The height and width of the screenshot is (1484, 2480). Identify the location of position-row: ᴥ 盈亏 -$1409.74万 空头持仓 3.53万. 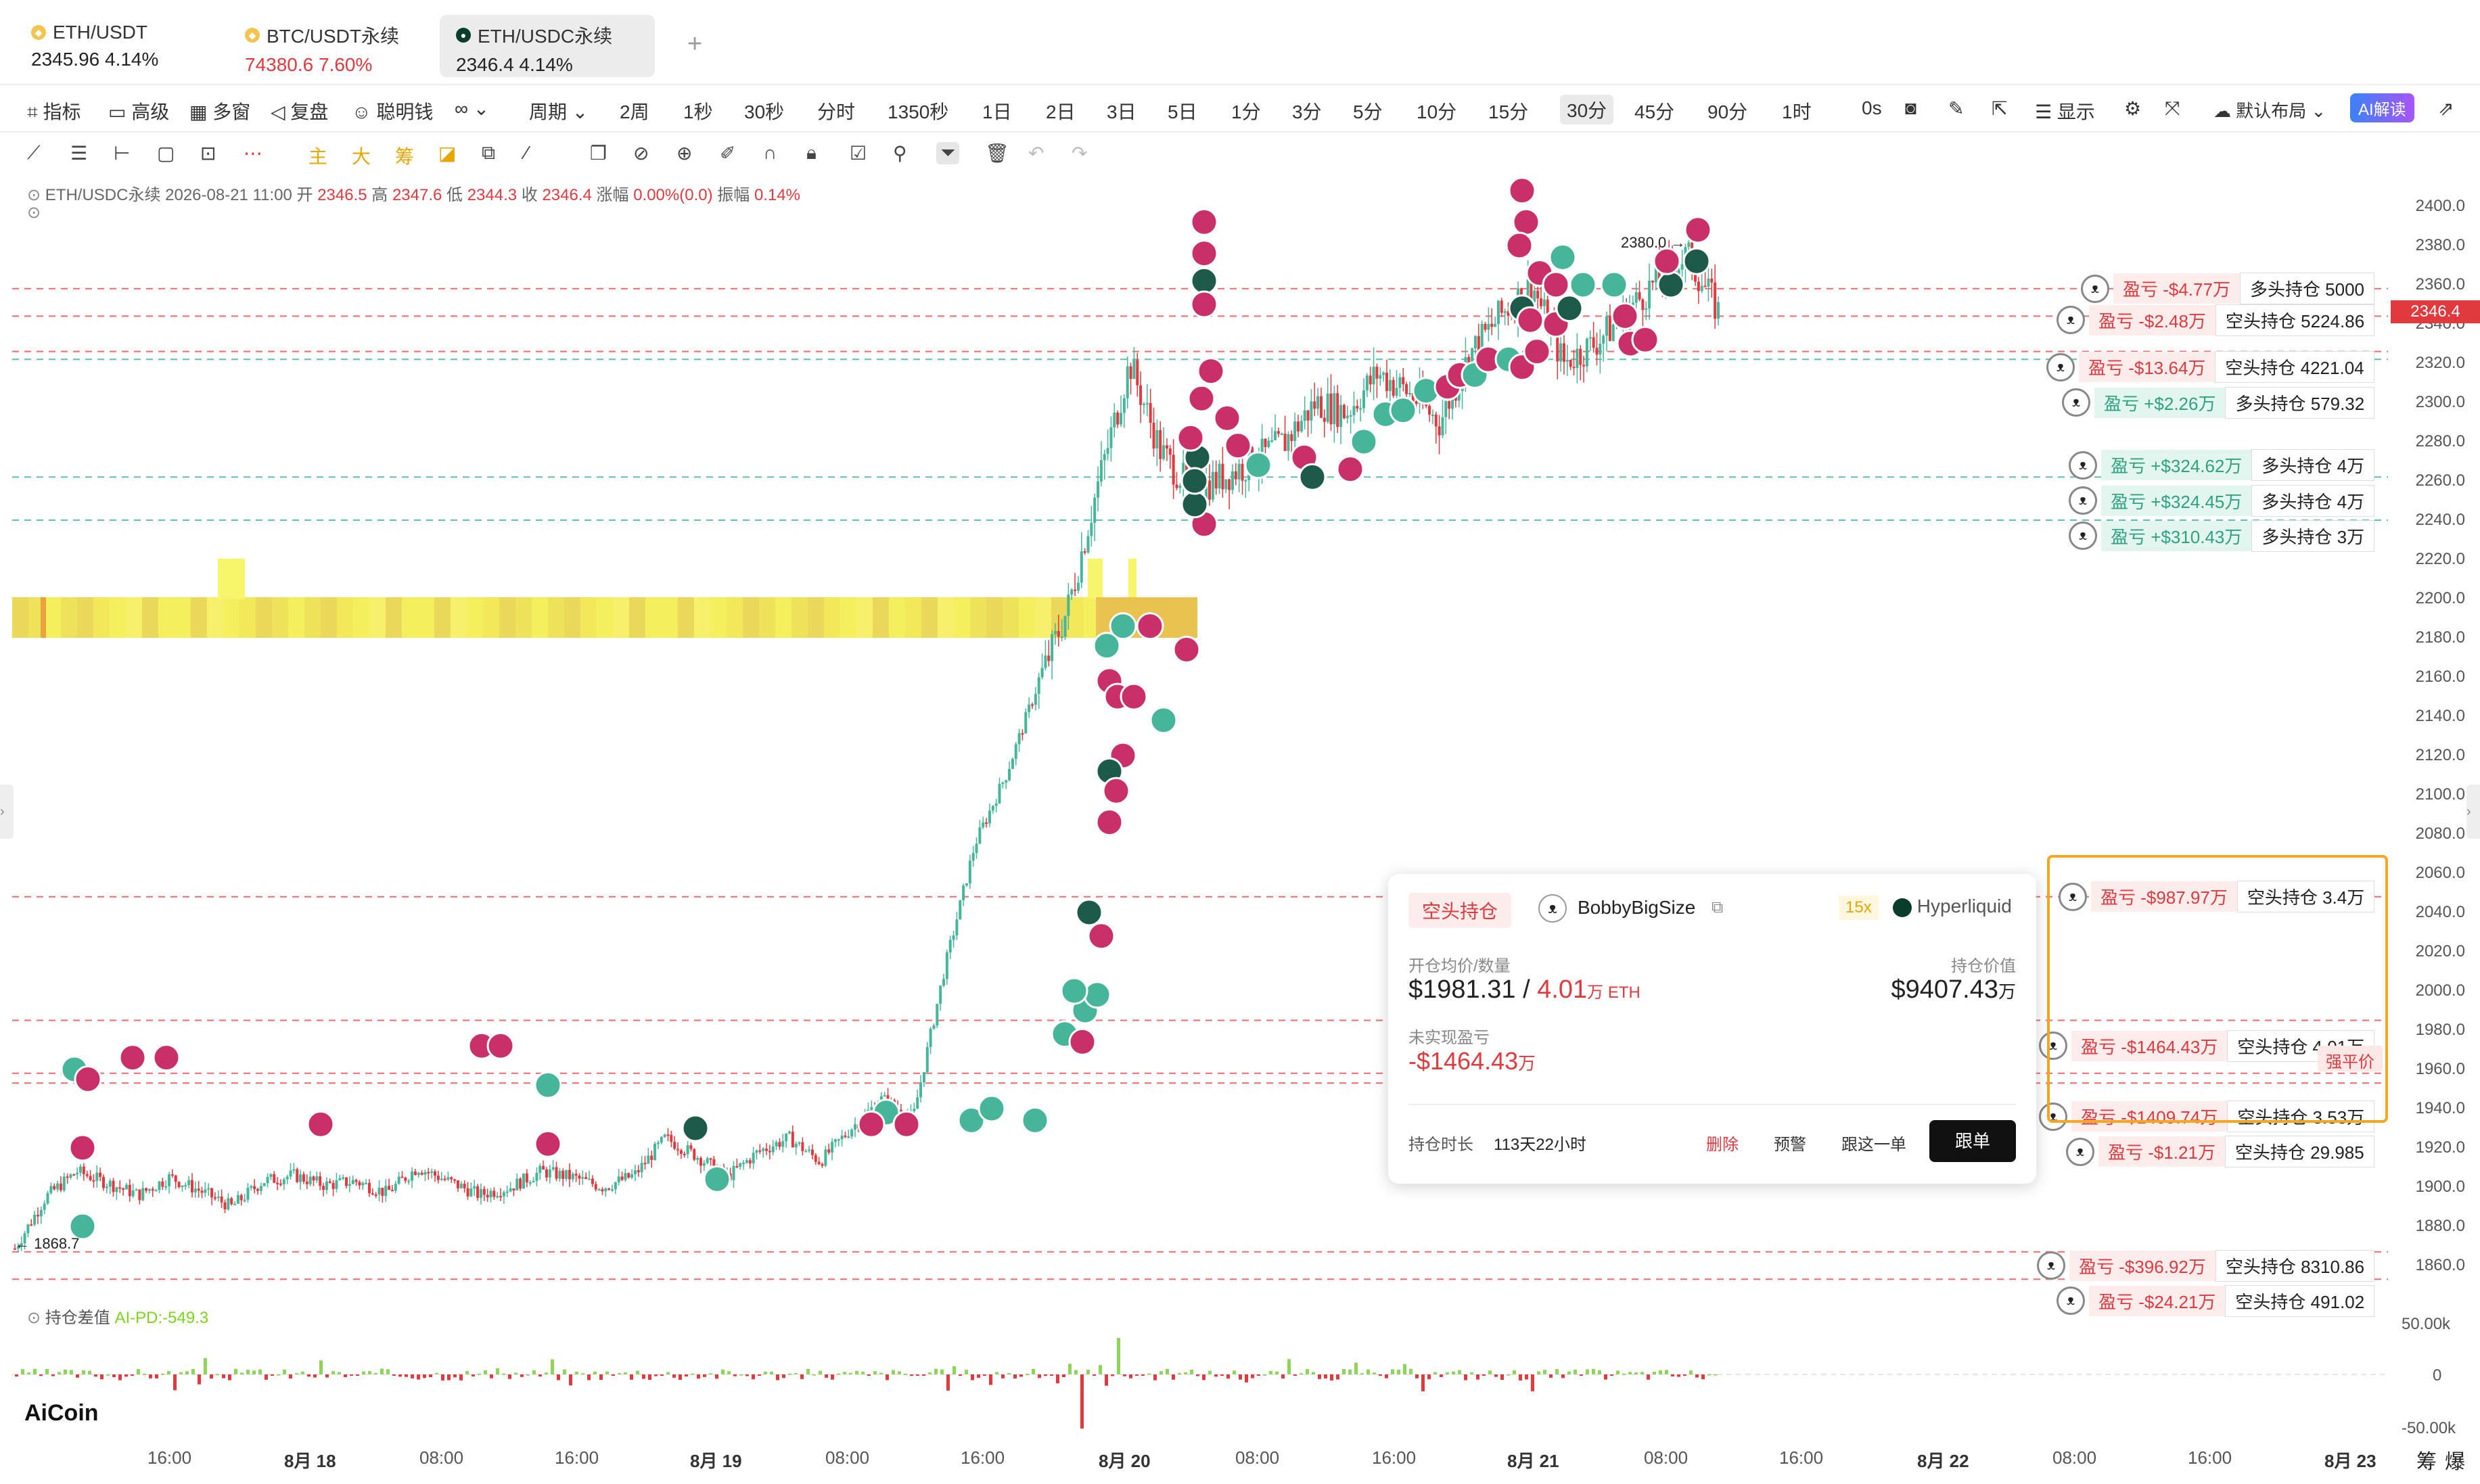
(2207, 1116).